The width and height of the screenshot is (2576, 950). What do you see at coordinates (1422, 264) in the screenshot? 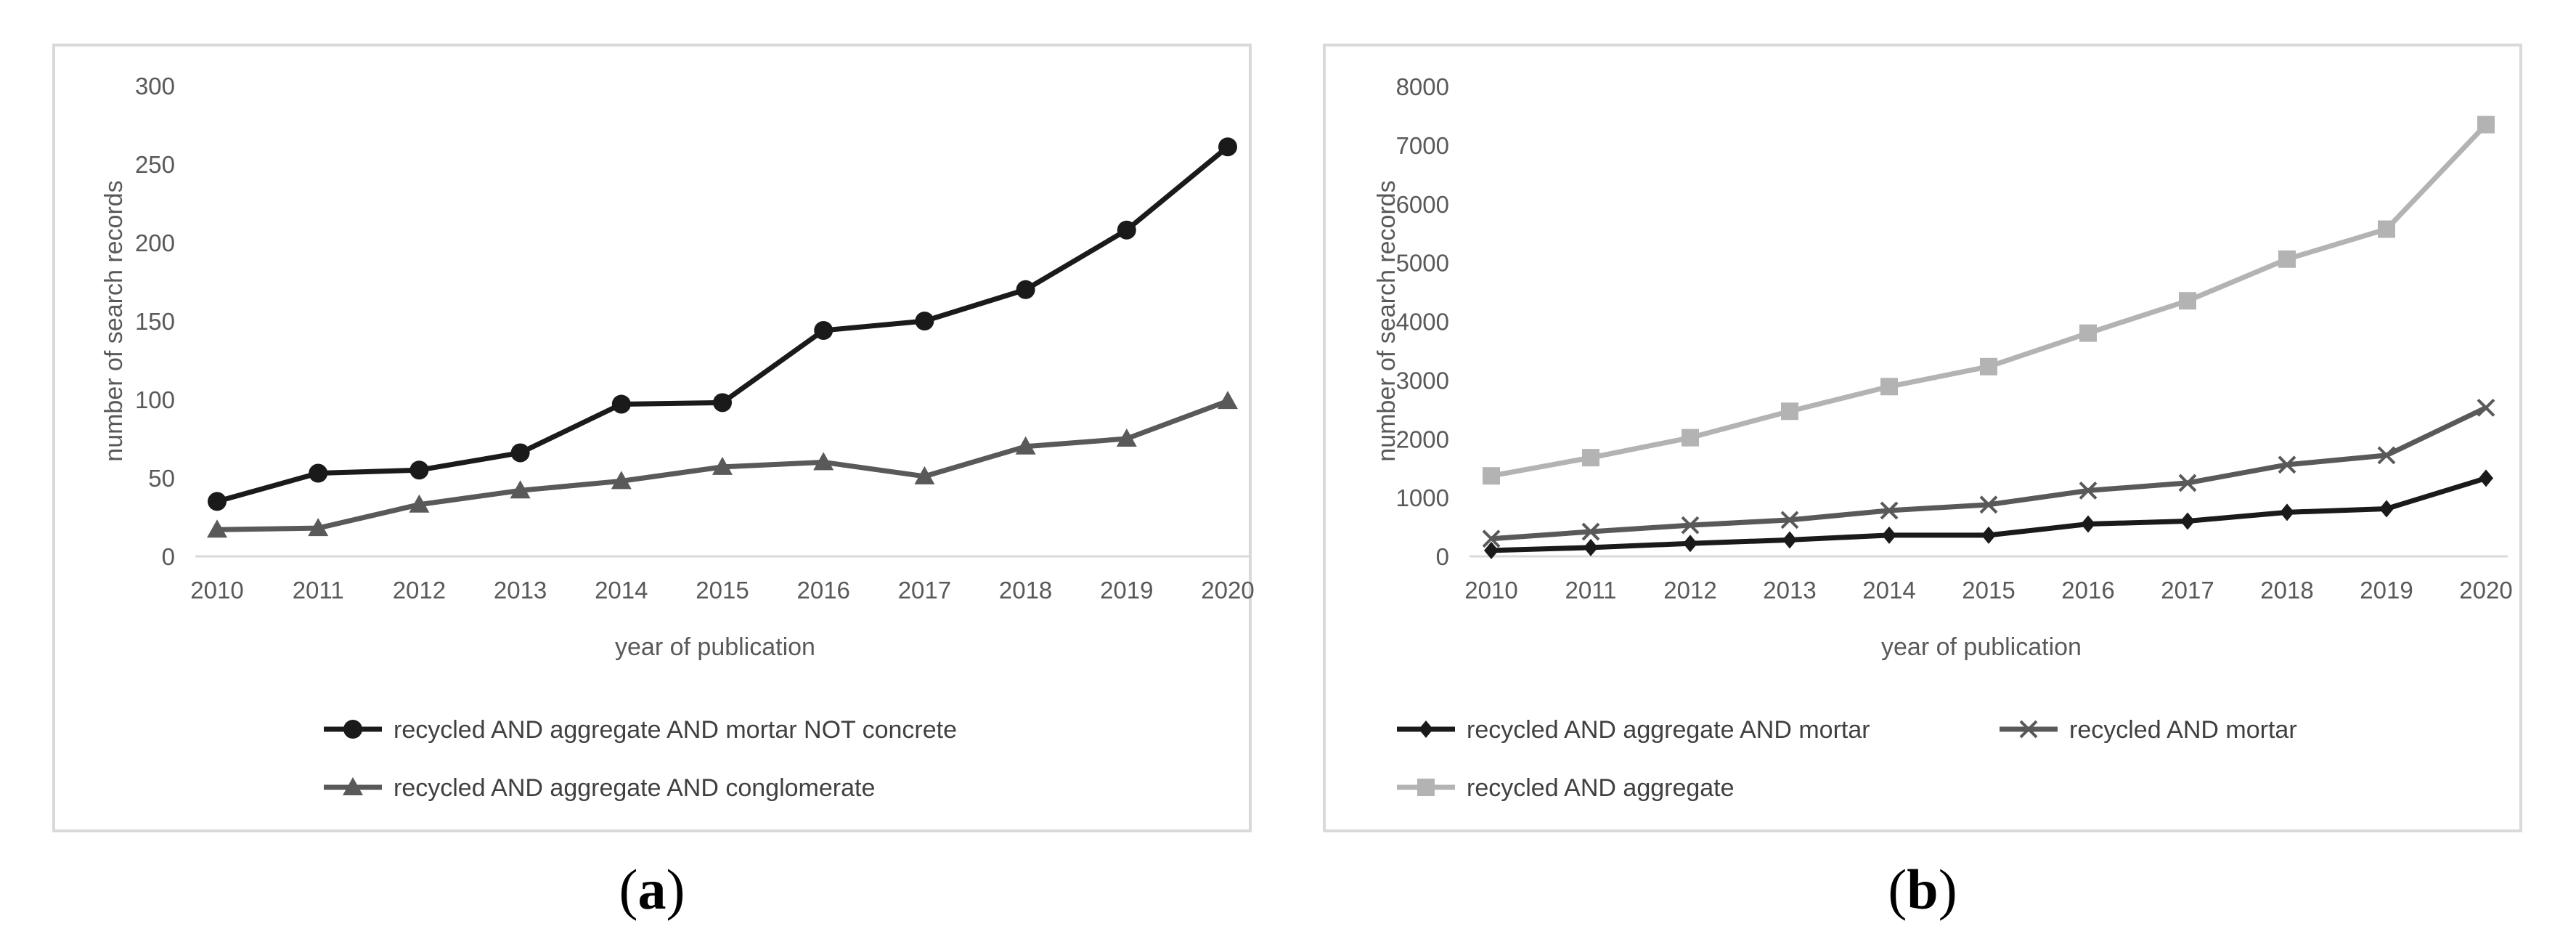
I see `y-tick-label: 5000` at bounding box center [1422, 264].